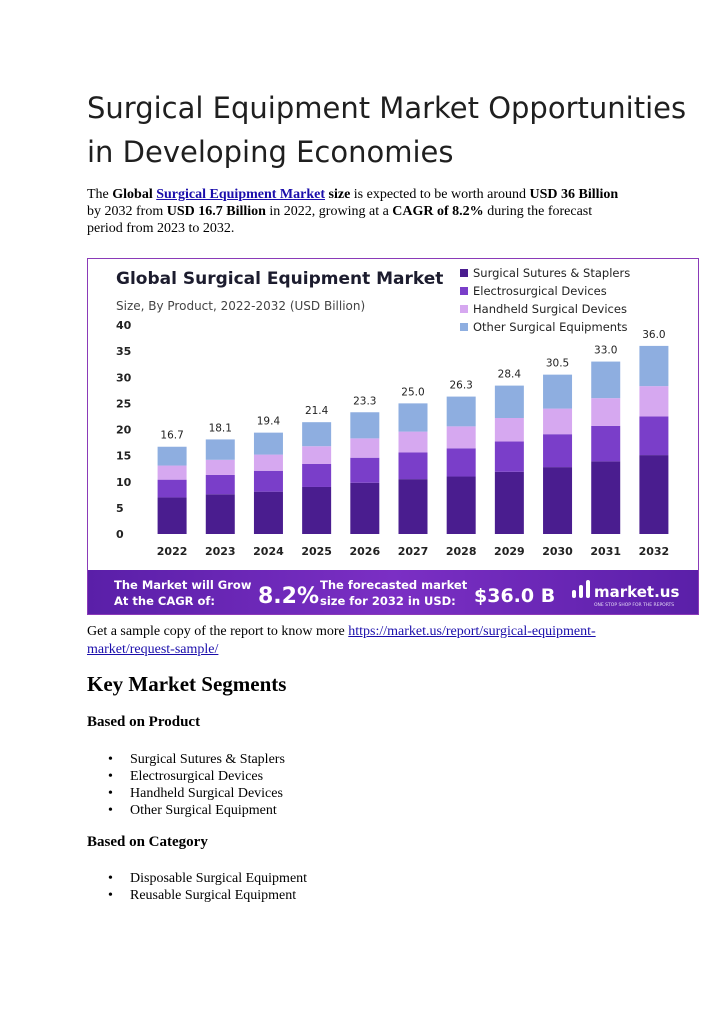 The width and height of the screenshot is (720, 1018). Describe the element at coordinates (187, 684) in the screenshot. I see `key-segments-heading: Key Market Segments` at that location.